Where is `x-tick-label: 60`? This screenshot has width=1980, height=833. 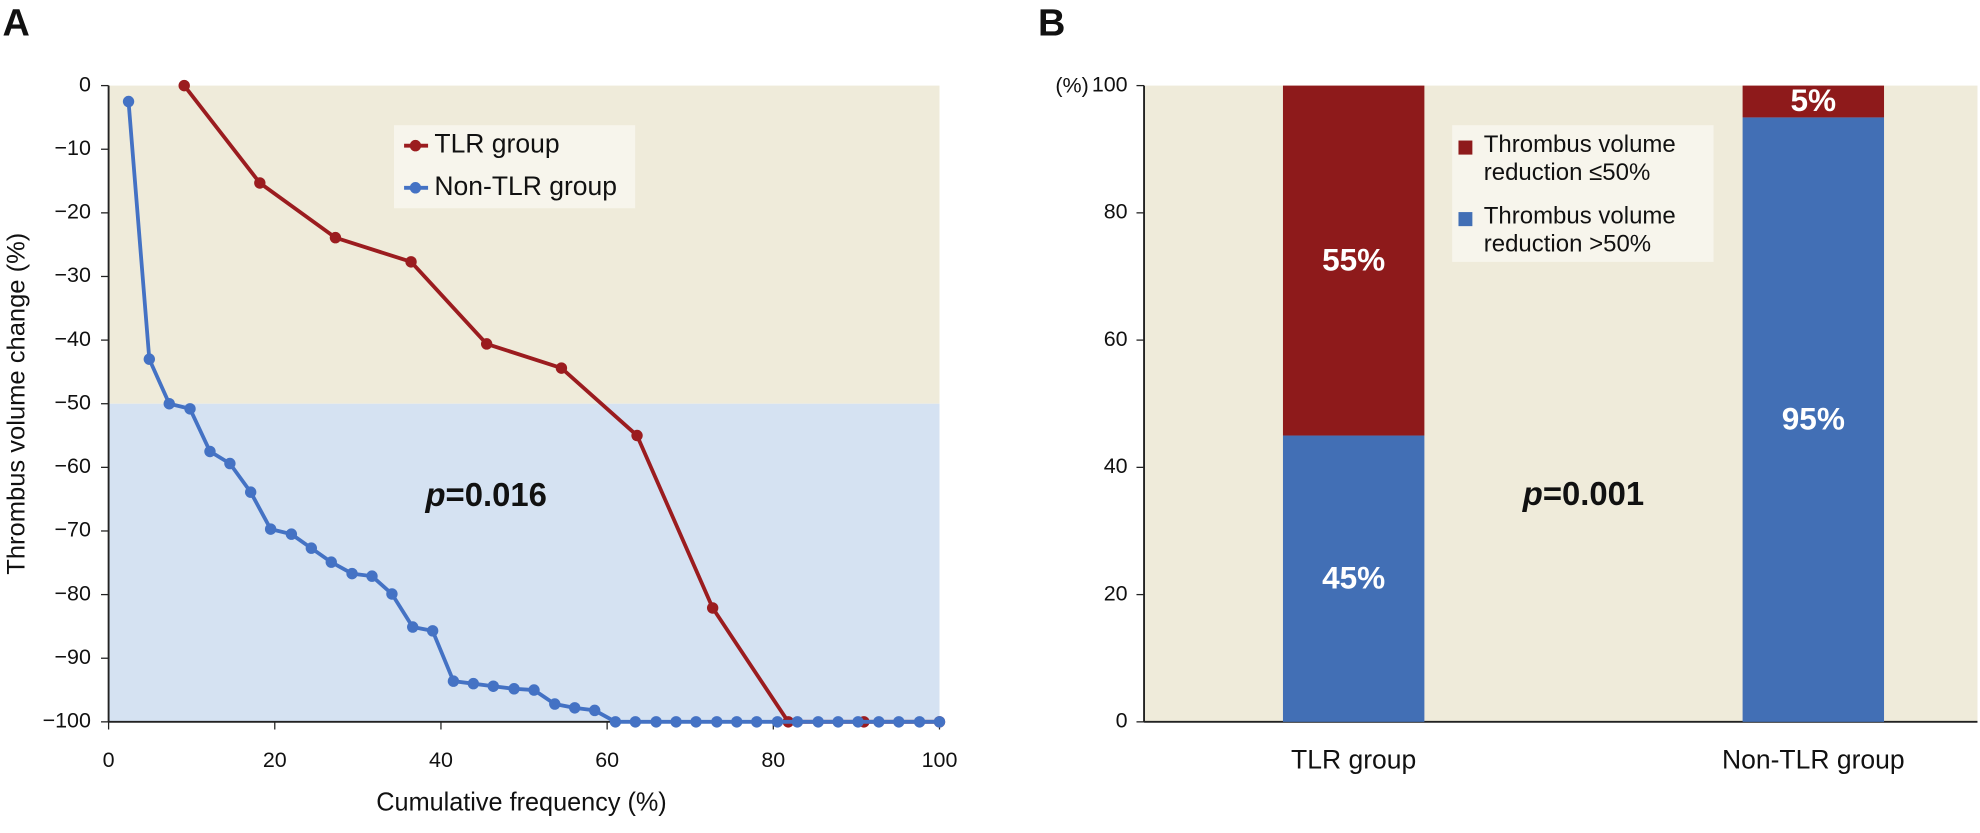 x-tick-label: 60 is located at coordinates (607, 759).